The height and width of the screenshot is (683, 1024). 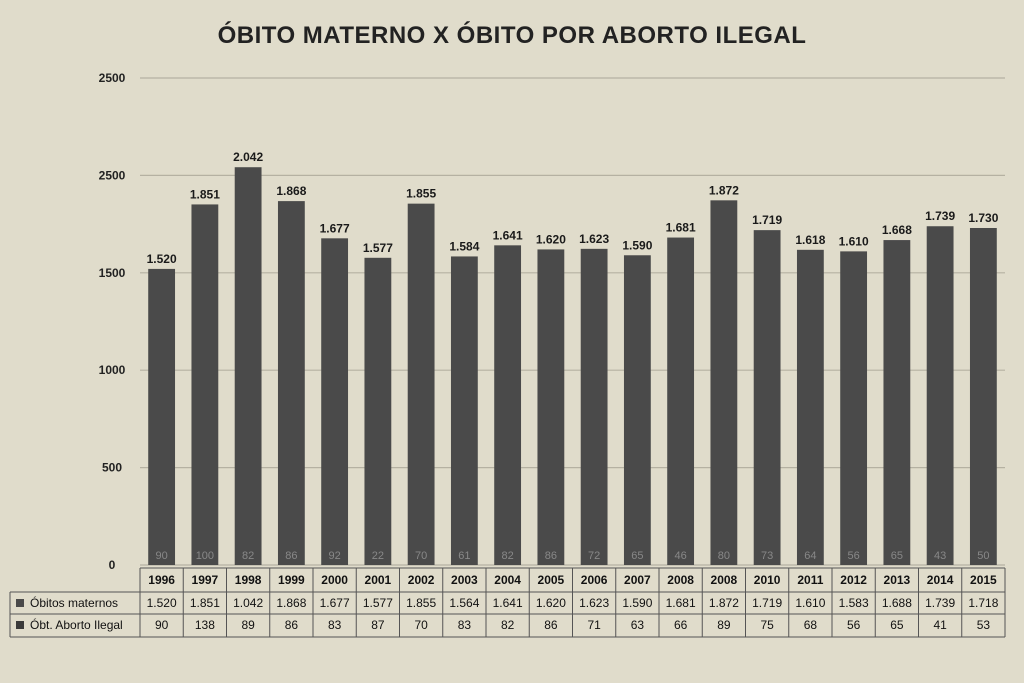 I want to click on bar-inner-label: 56, so click(x=854, y=556).